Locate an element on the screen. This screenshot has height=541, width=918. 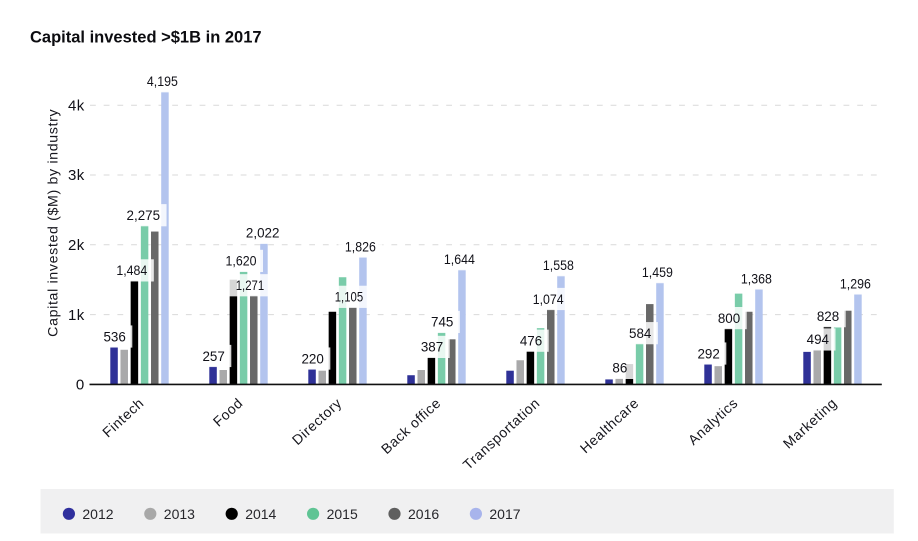
svg-text: 1,484 is located at coordinates (131, 270).